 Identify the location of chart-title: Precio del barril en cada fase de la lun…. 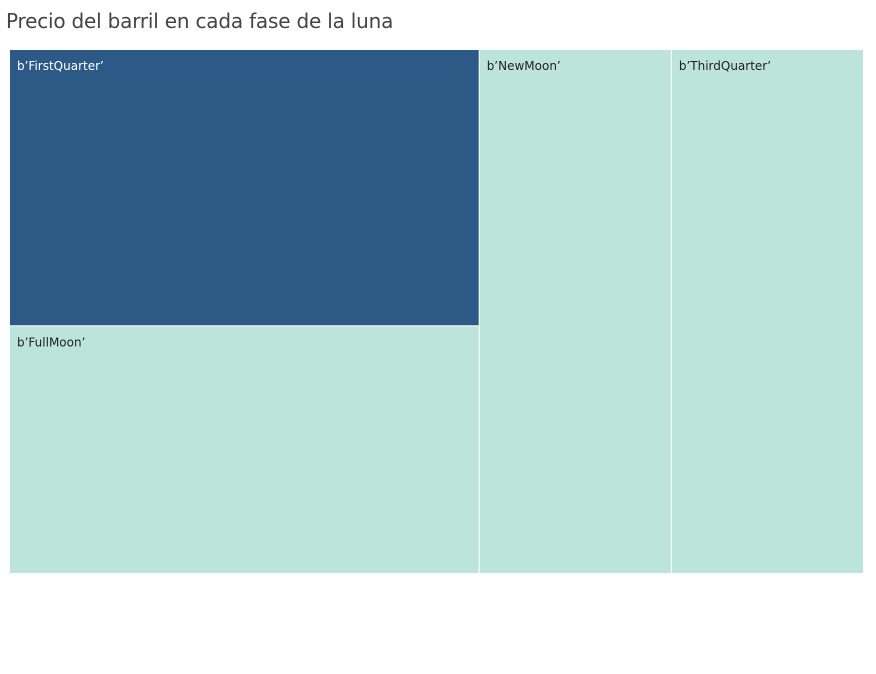
(200, 21).